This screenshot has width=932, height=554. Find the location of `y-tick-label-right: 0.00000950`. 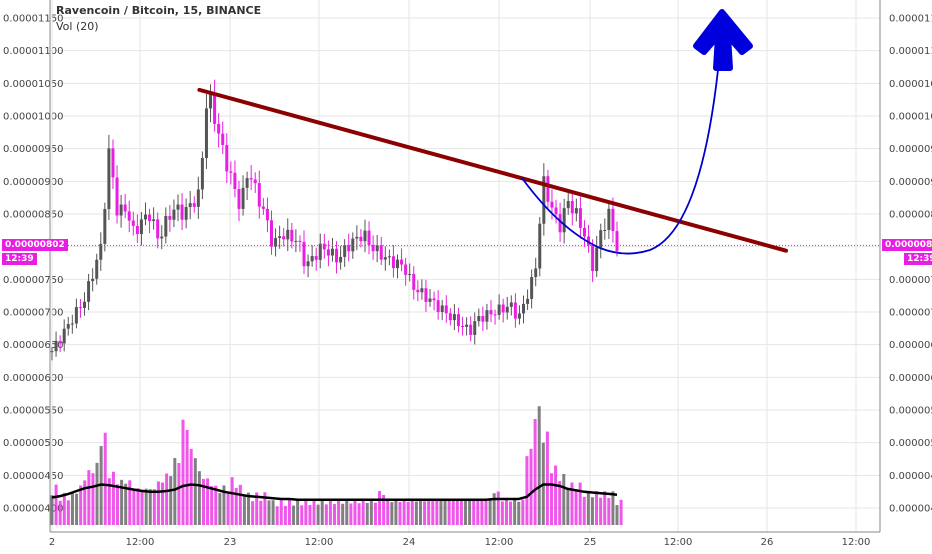

y-tick-label-right: 0.00000950 is located at coordinates (910, 149).